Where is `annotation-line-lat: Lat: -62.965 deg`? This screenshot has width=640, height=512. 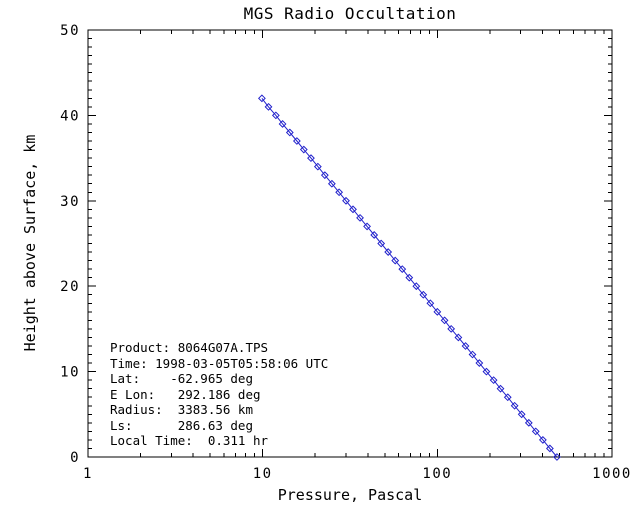
annotation-line-lat: Lat: -62.965 deg is located at coordinates (181, 378).